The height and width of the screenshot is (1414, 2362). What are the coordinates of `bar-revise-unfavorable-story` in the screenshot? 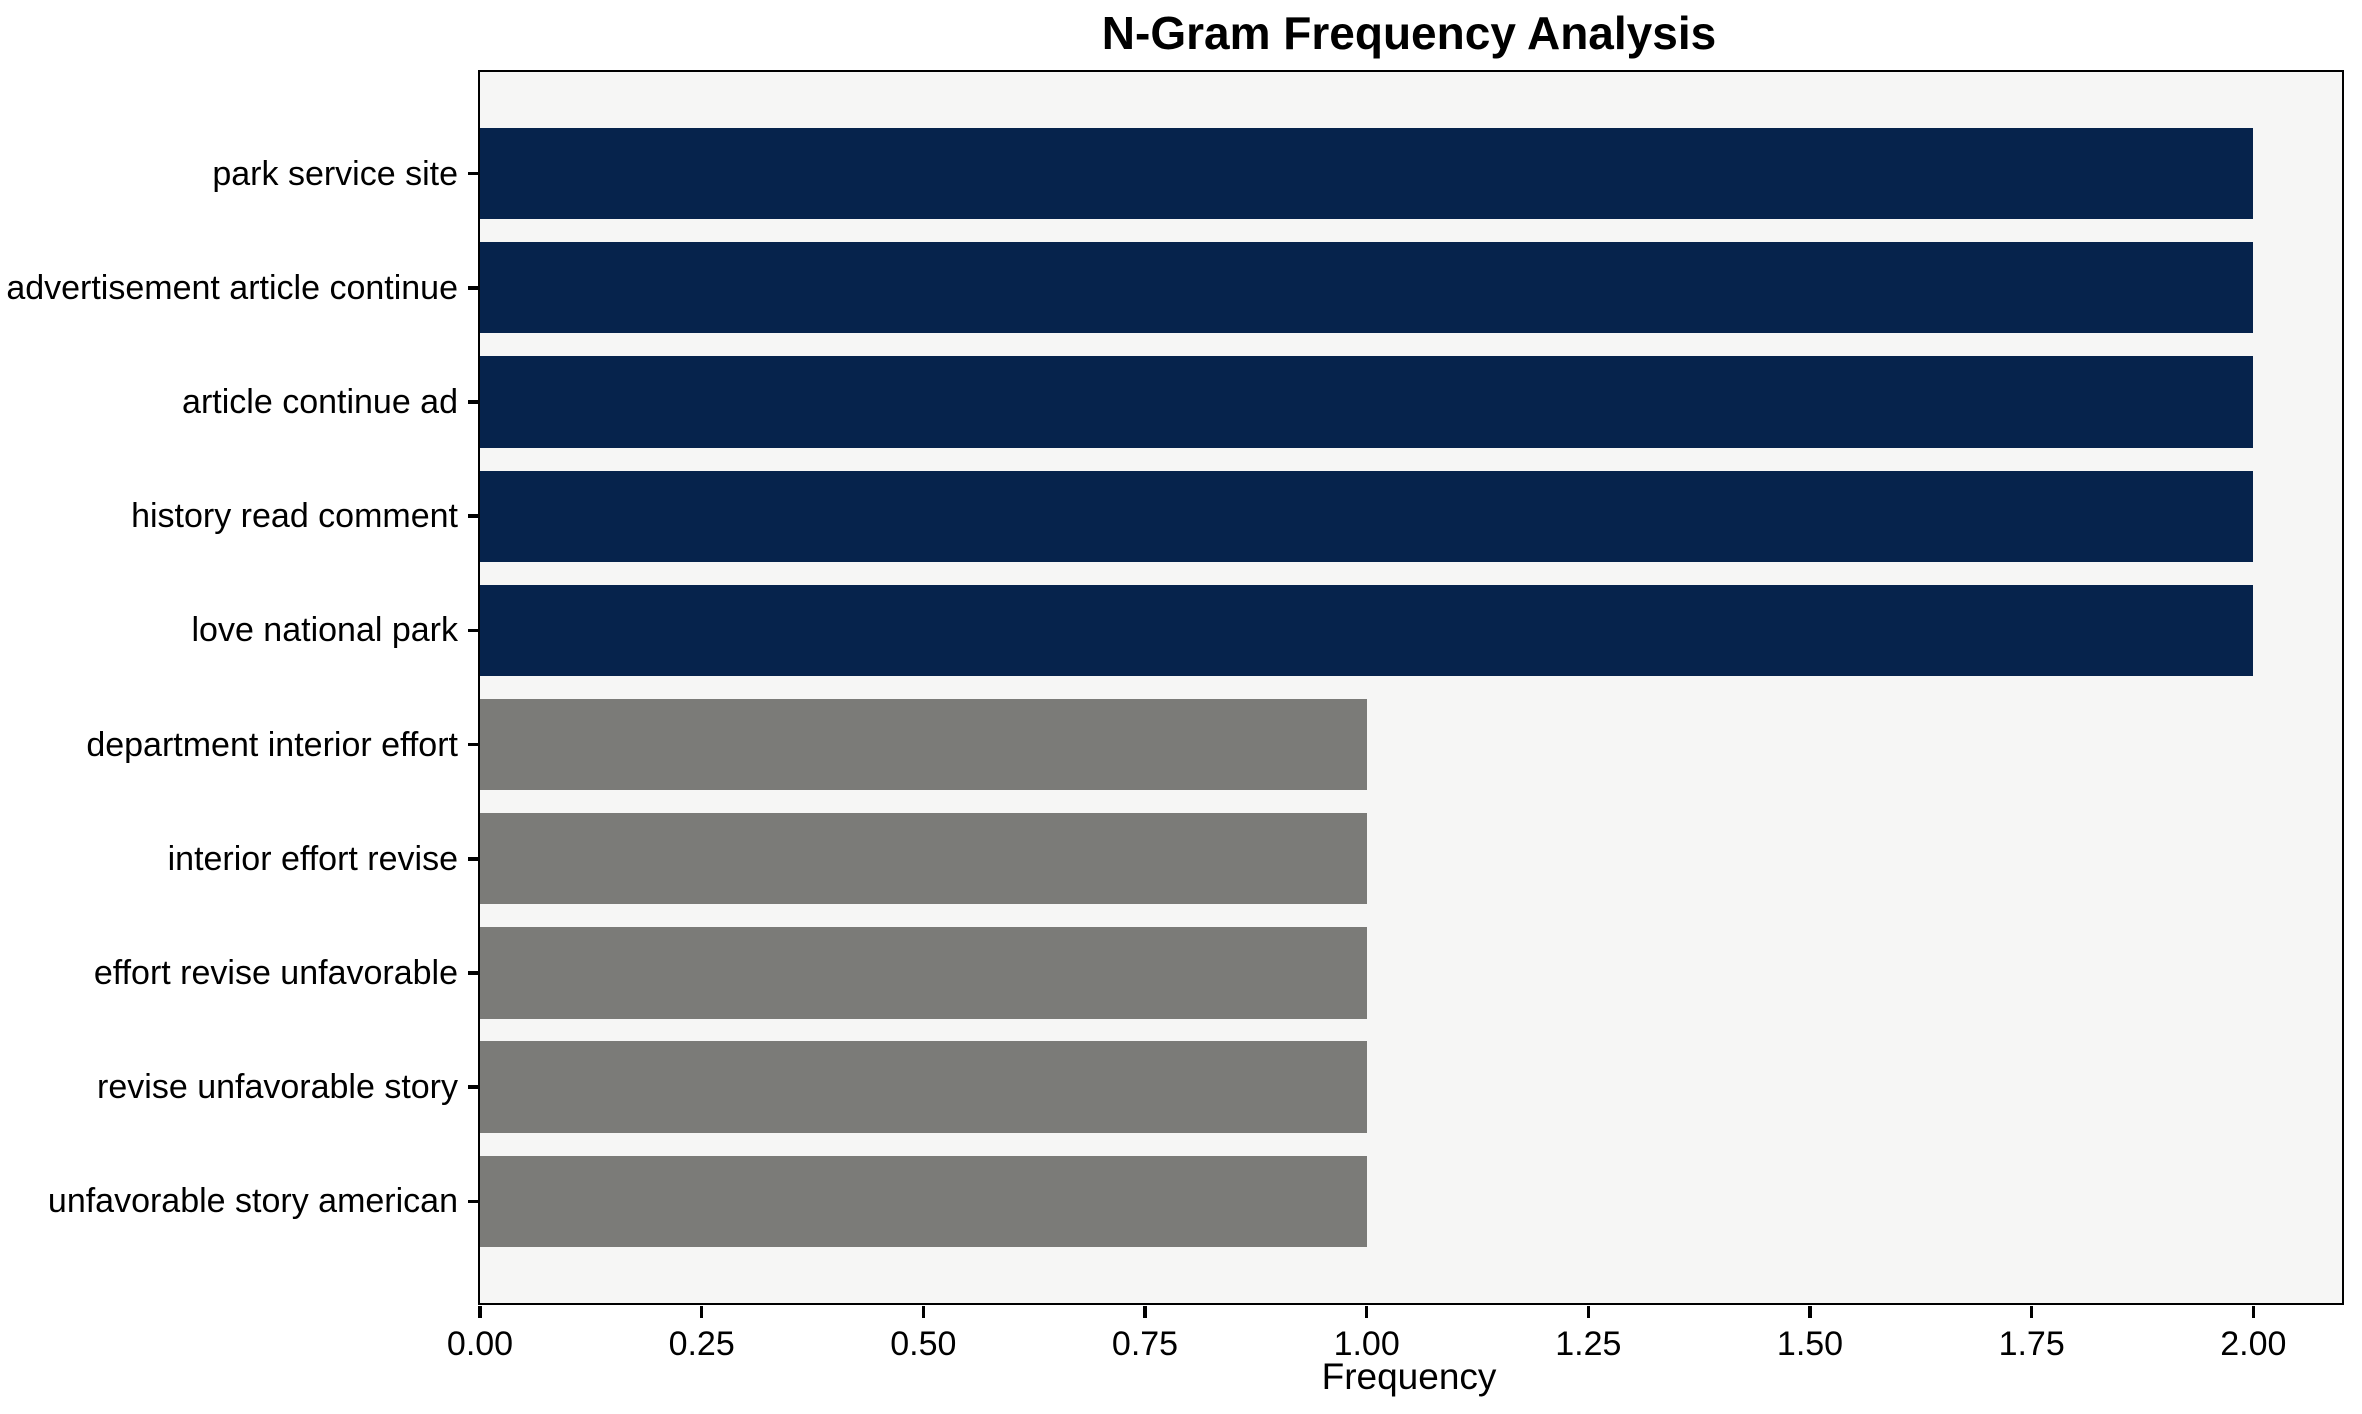 It's located at (923, 1087).